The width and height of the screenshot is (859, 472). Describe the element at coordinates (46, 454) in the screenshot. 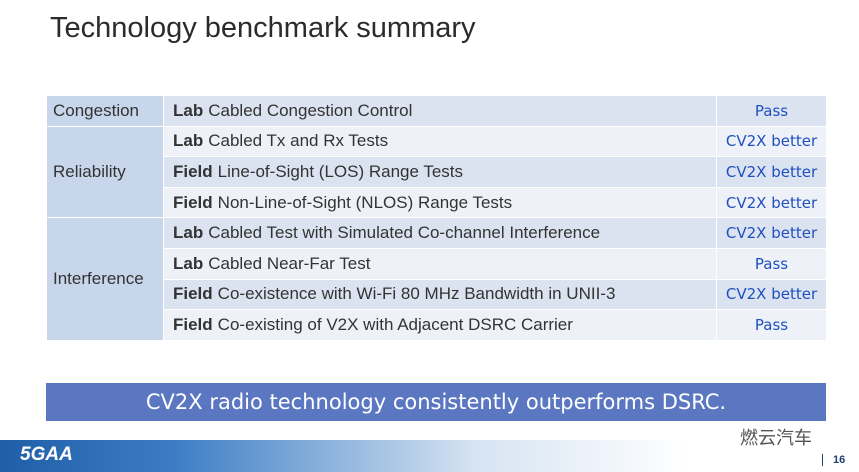

I see `logo: 5GAA` at that location.